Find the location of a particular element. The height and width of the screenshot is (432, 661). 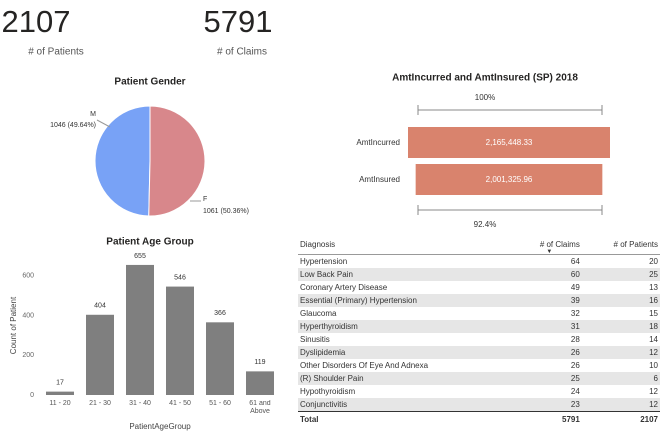

column-header: # of Claims ▼ is located at coordinates (546, 246).